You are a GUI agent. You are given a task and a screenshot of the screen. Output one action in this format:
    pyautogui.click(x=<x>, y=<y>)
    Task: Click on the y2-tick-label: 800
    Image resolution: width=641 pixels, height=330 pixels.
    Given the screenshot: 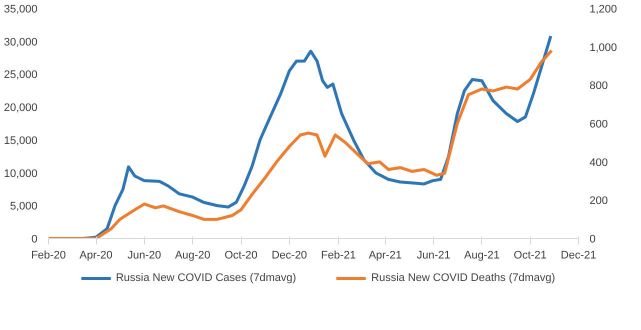 What is the action you would take?
    pyautogui.click(x=599, y=86)
    